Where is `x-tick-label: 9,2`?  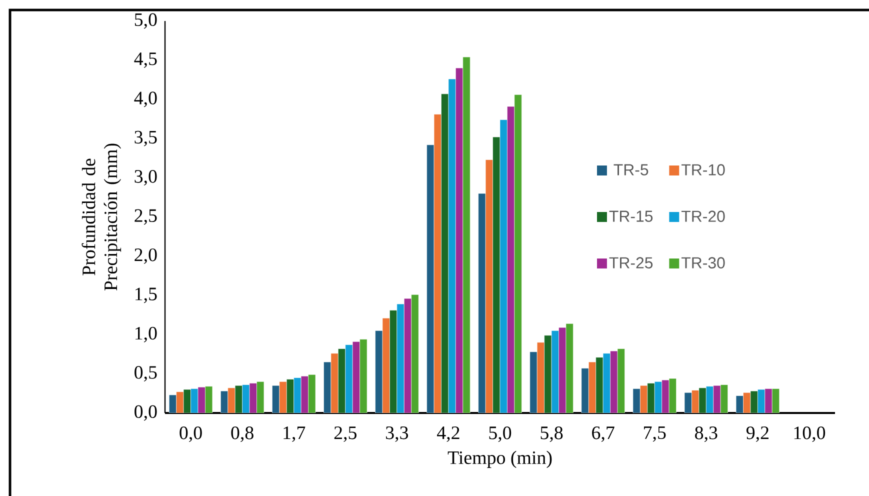
x-tick-label: 9,2 is located at coordinates (757, 434).